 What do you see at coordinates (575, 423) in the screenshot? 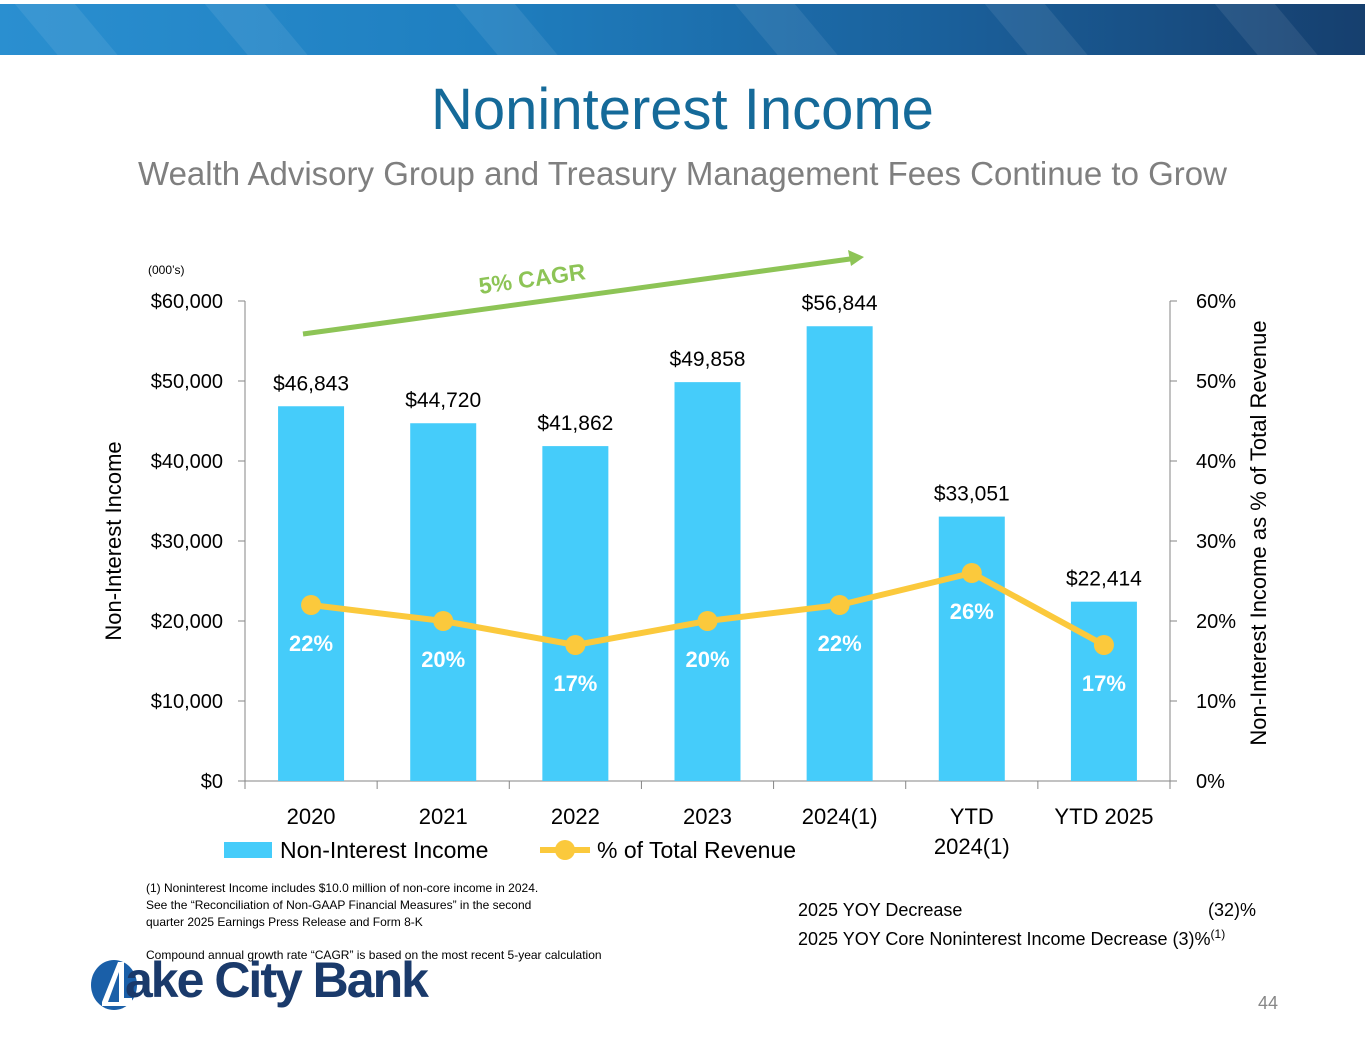
I see `bar-value-label: $41,862` at bounding box center [575, 423].